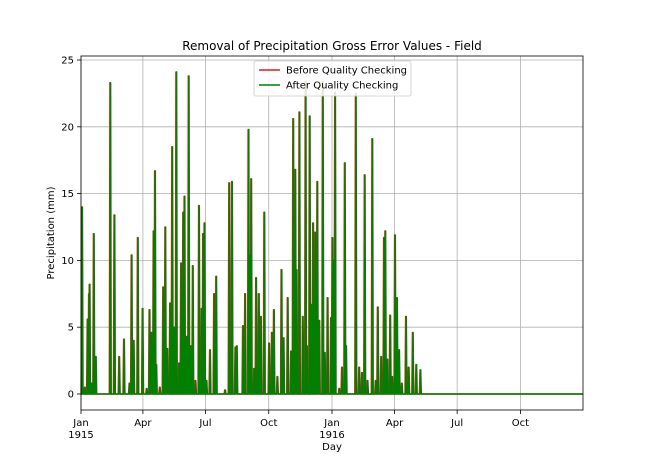  I want to click on y-tick-label: 10, so click(67, 261).